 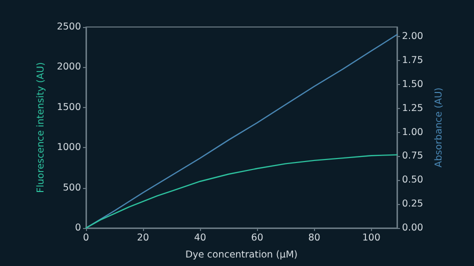 What do you see at coordinates (86, 238) in the screenshot?
I see `x-tick-label: 0` at bounding box center [86, 238].